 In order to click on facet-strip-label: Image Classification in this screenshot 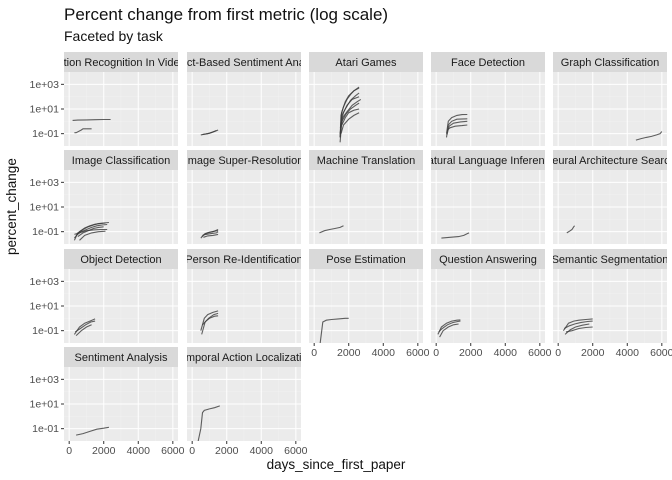, I will do `click(121, 161)`.